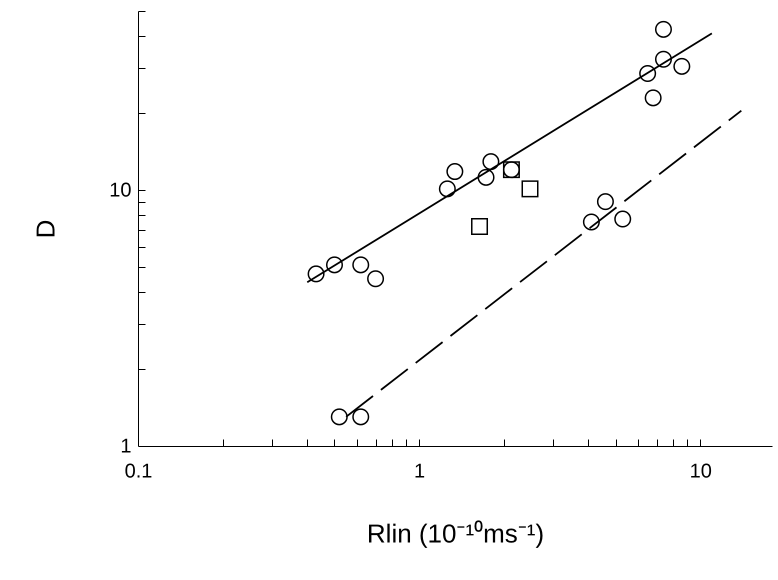 Image resolution: width=778 pixels, height=580 pixels. I want to click on x-tick-label: 0.1, so click(138, 471).